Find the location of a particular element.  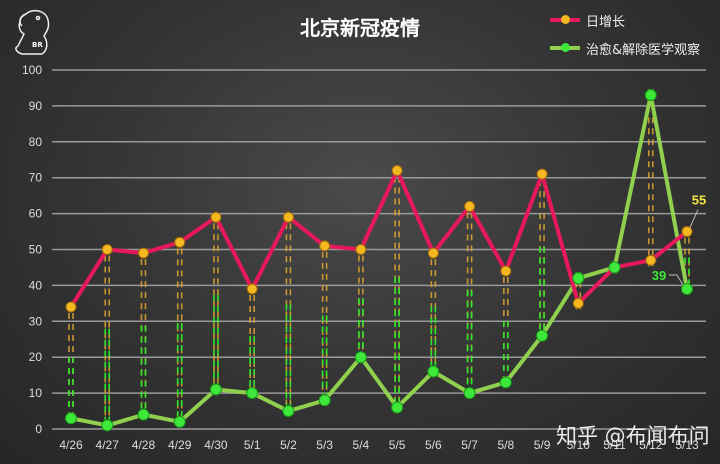

legend-label-recovered: 治愈&解除医学观察 is located at coordinates (643, 50).